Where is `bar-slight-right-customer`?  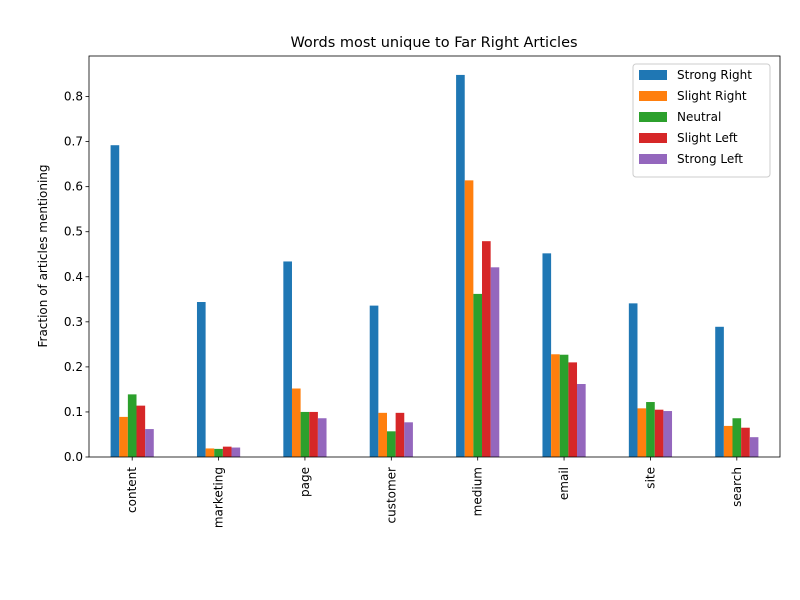 bar-slight-right-customer is located at coordinates (382, 434).